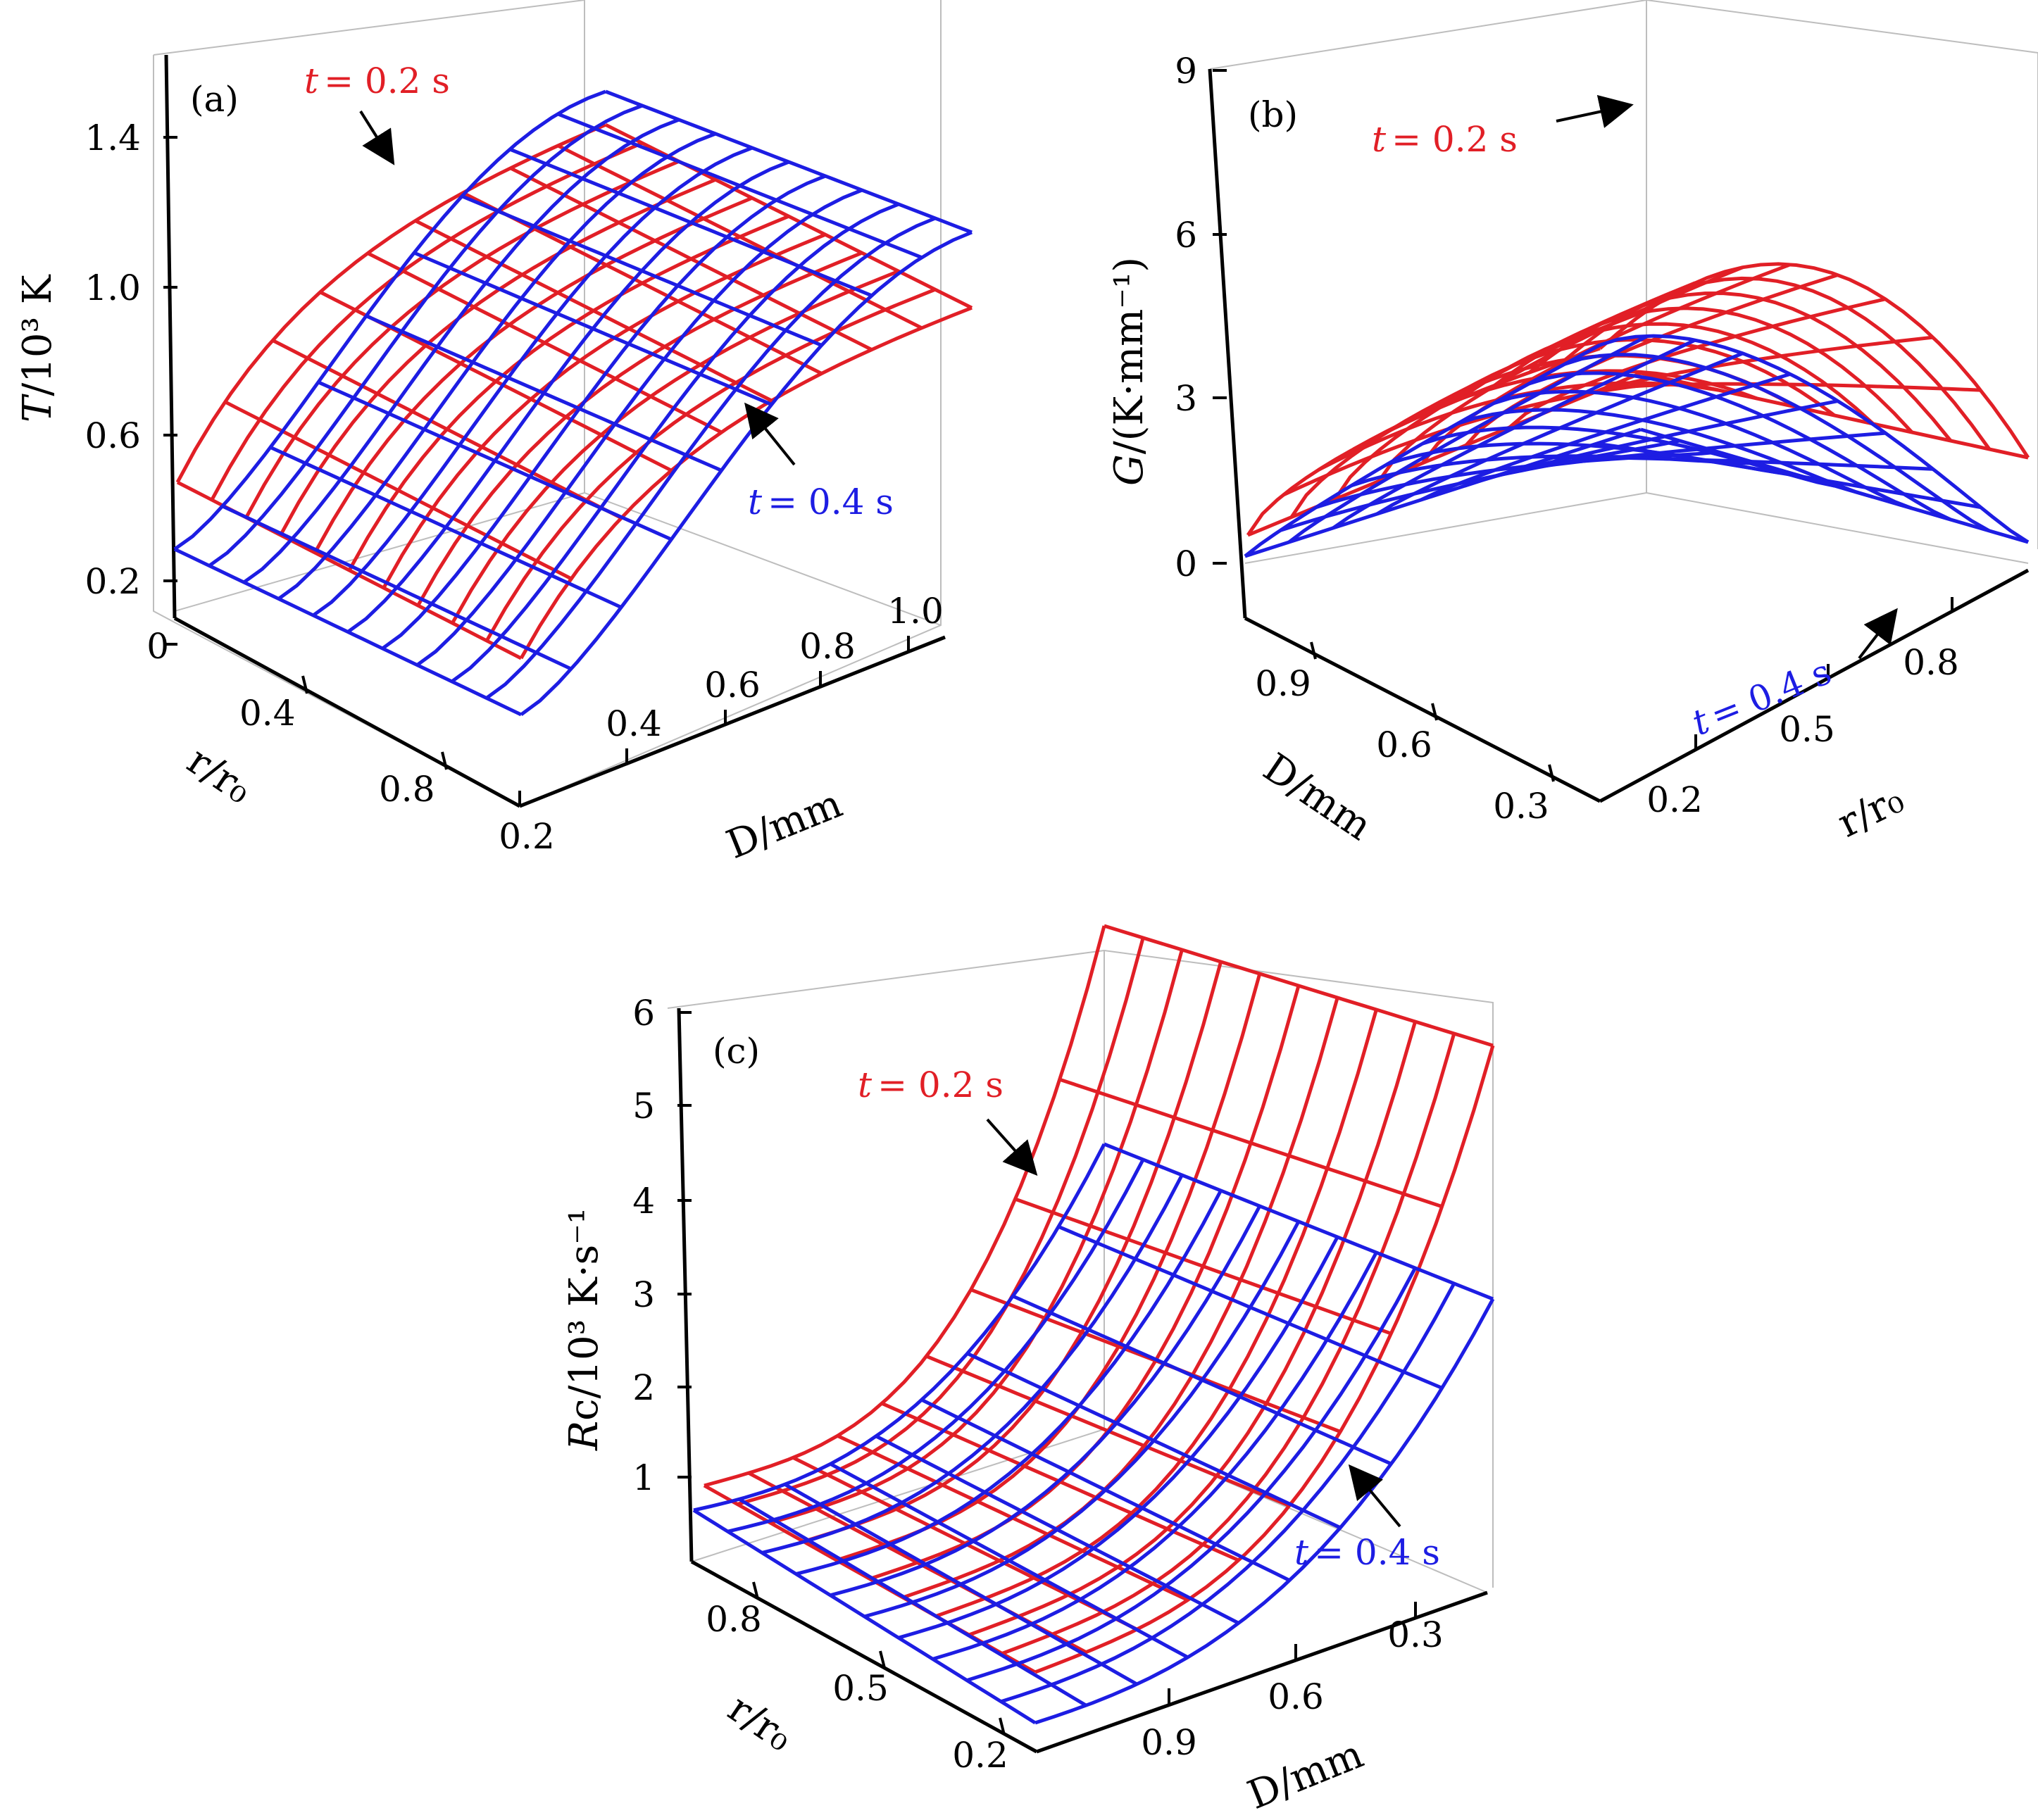 The width and height of the screenshot is (2038, 1820). Describe the element at coordinates (643, 1294) in the screenshot. I see `z-tick-label-c-2: 3` at that location.